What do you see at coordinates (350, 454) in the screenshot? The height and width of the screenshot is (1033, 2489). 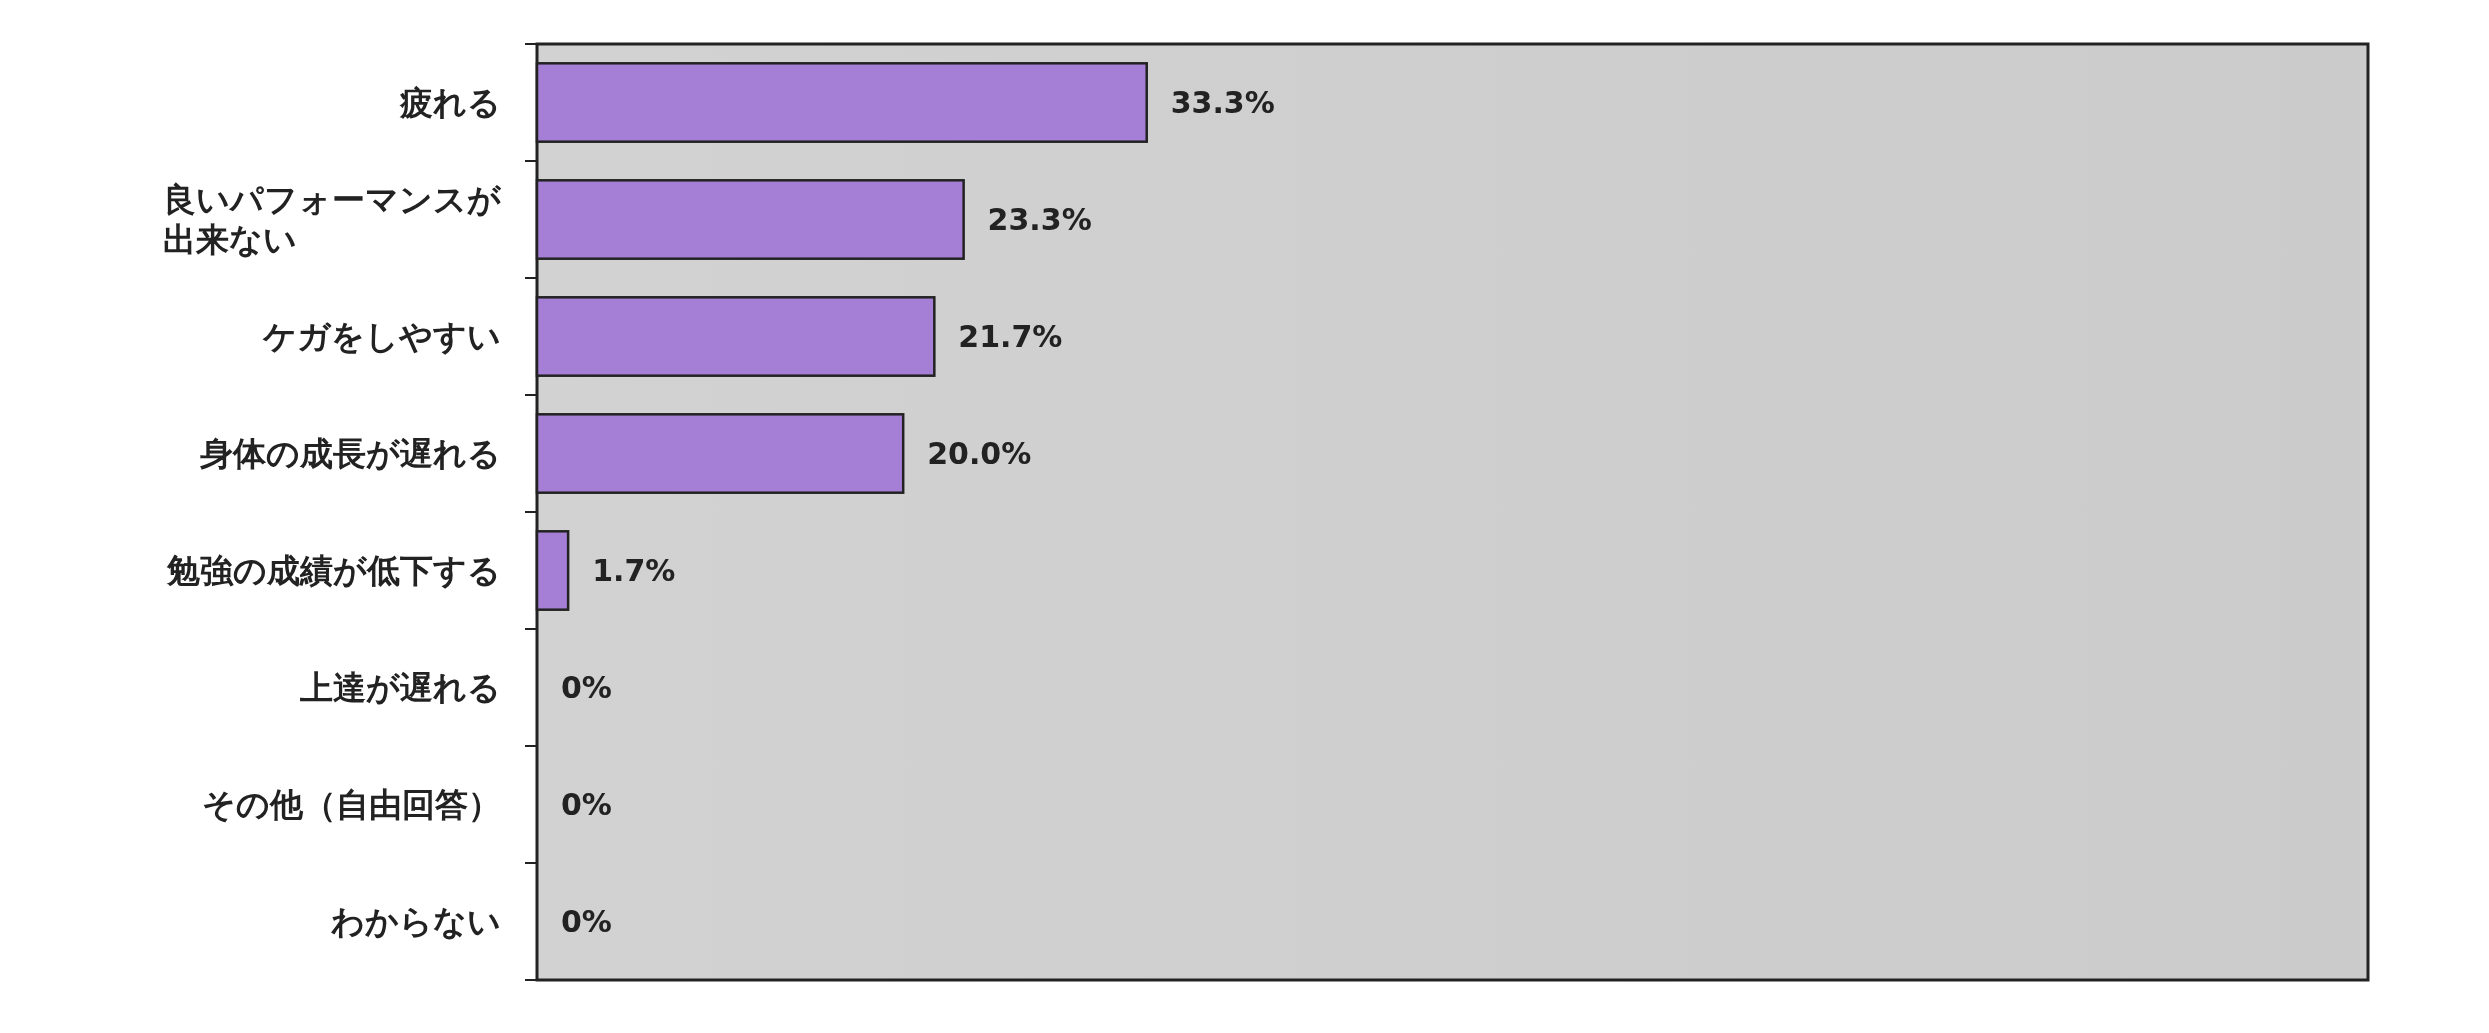 I see `y-tick-label: 身体の成長が遅れる` at bounding box center [350, 454].